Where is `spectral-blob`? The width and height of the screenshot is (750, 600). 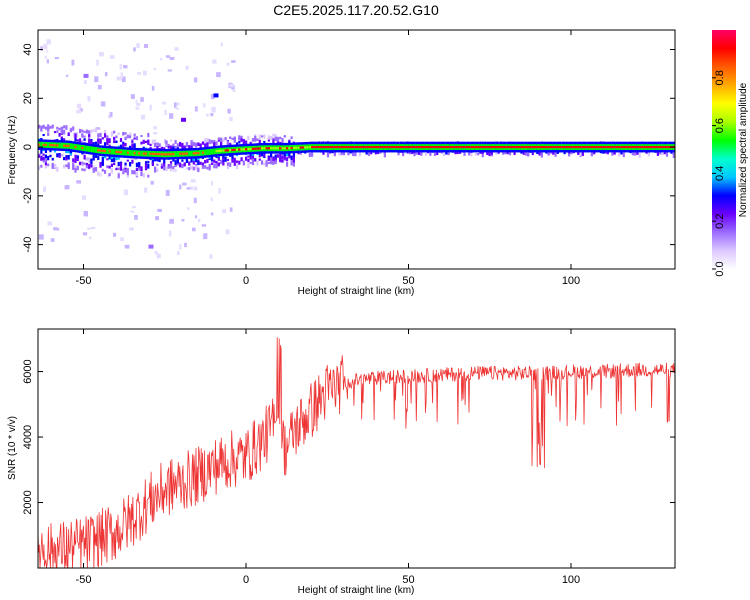 spectral-blob is located at coordinates (86, 75).